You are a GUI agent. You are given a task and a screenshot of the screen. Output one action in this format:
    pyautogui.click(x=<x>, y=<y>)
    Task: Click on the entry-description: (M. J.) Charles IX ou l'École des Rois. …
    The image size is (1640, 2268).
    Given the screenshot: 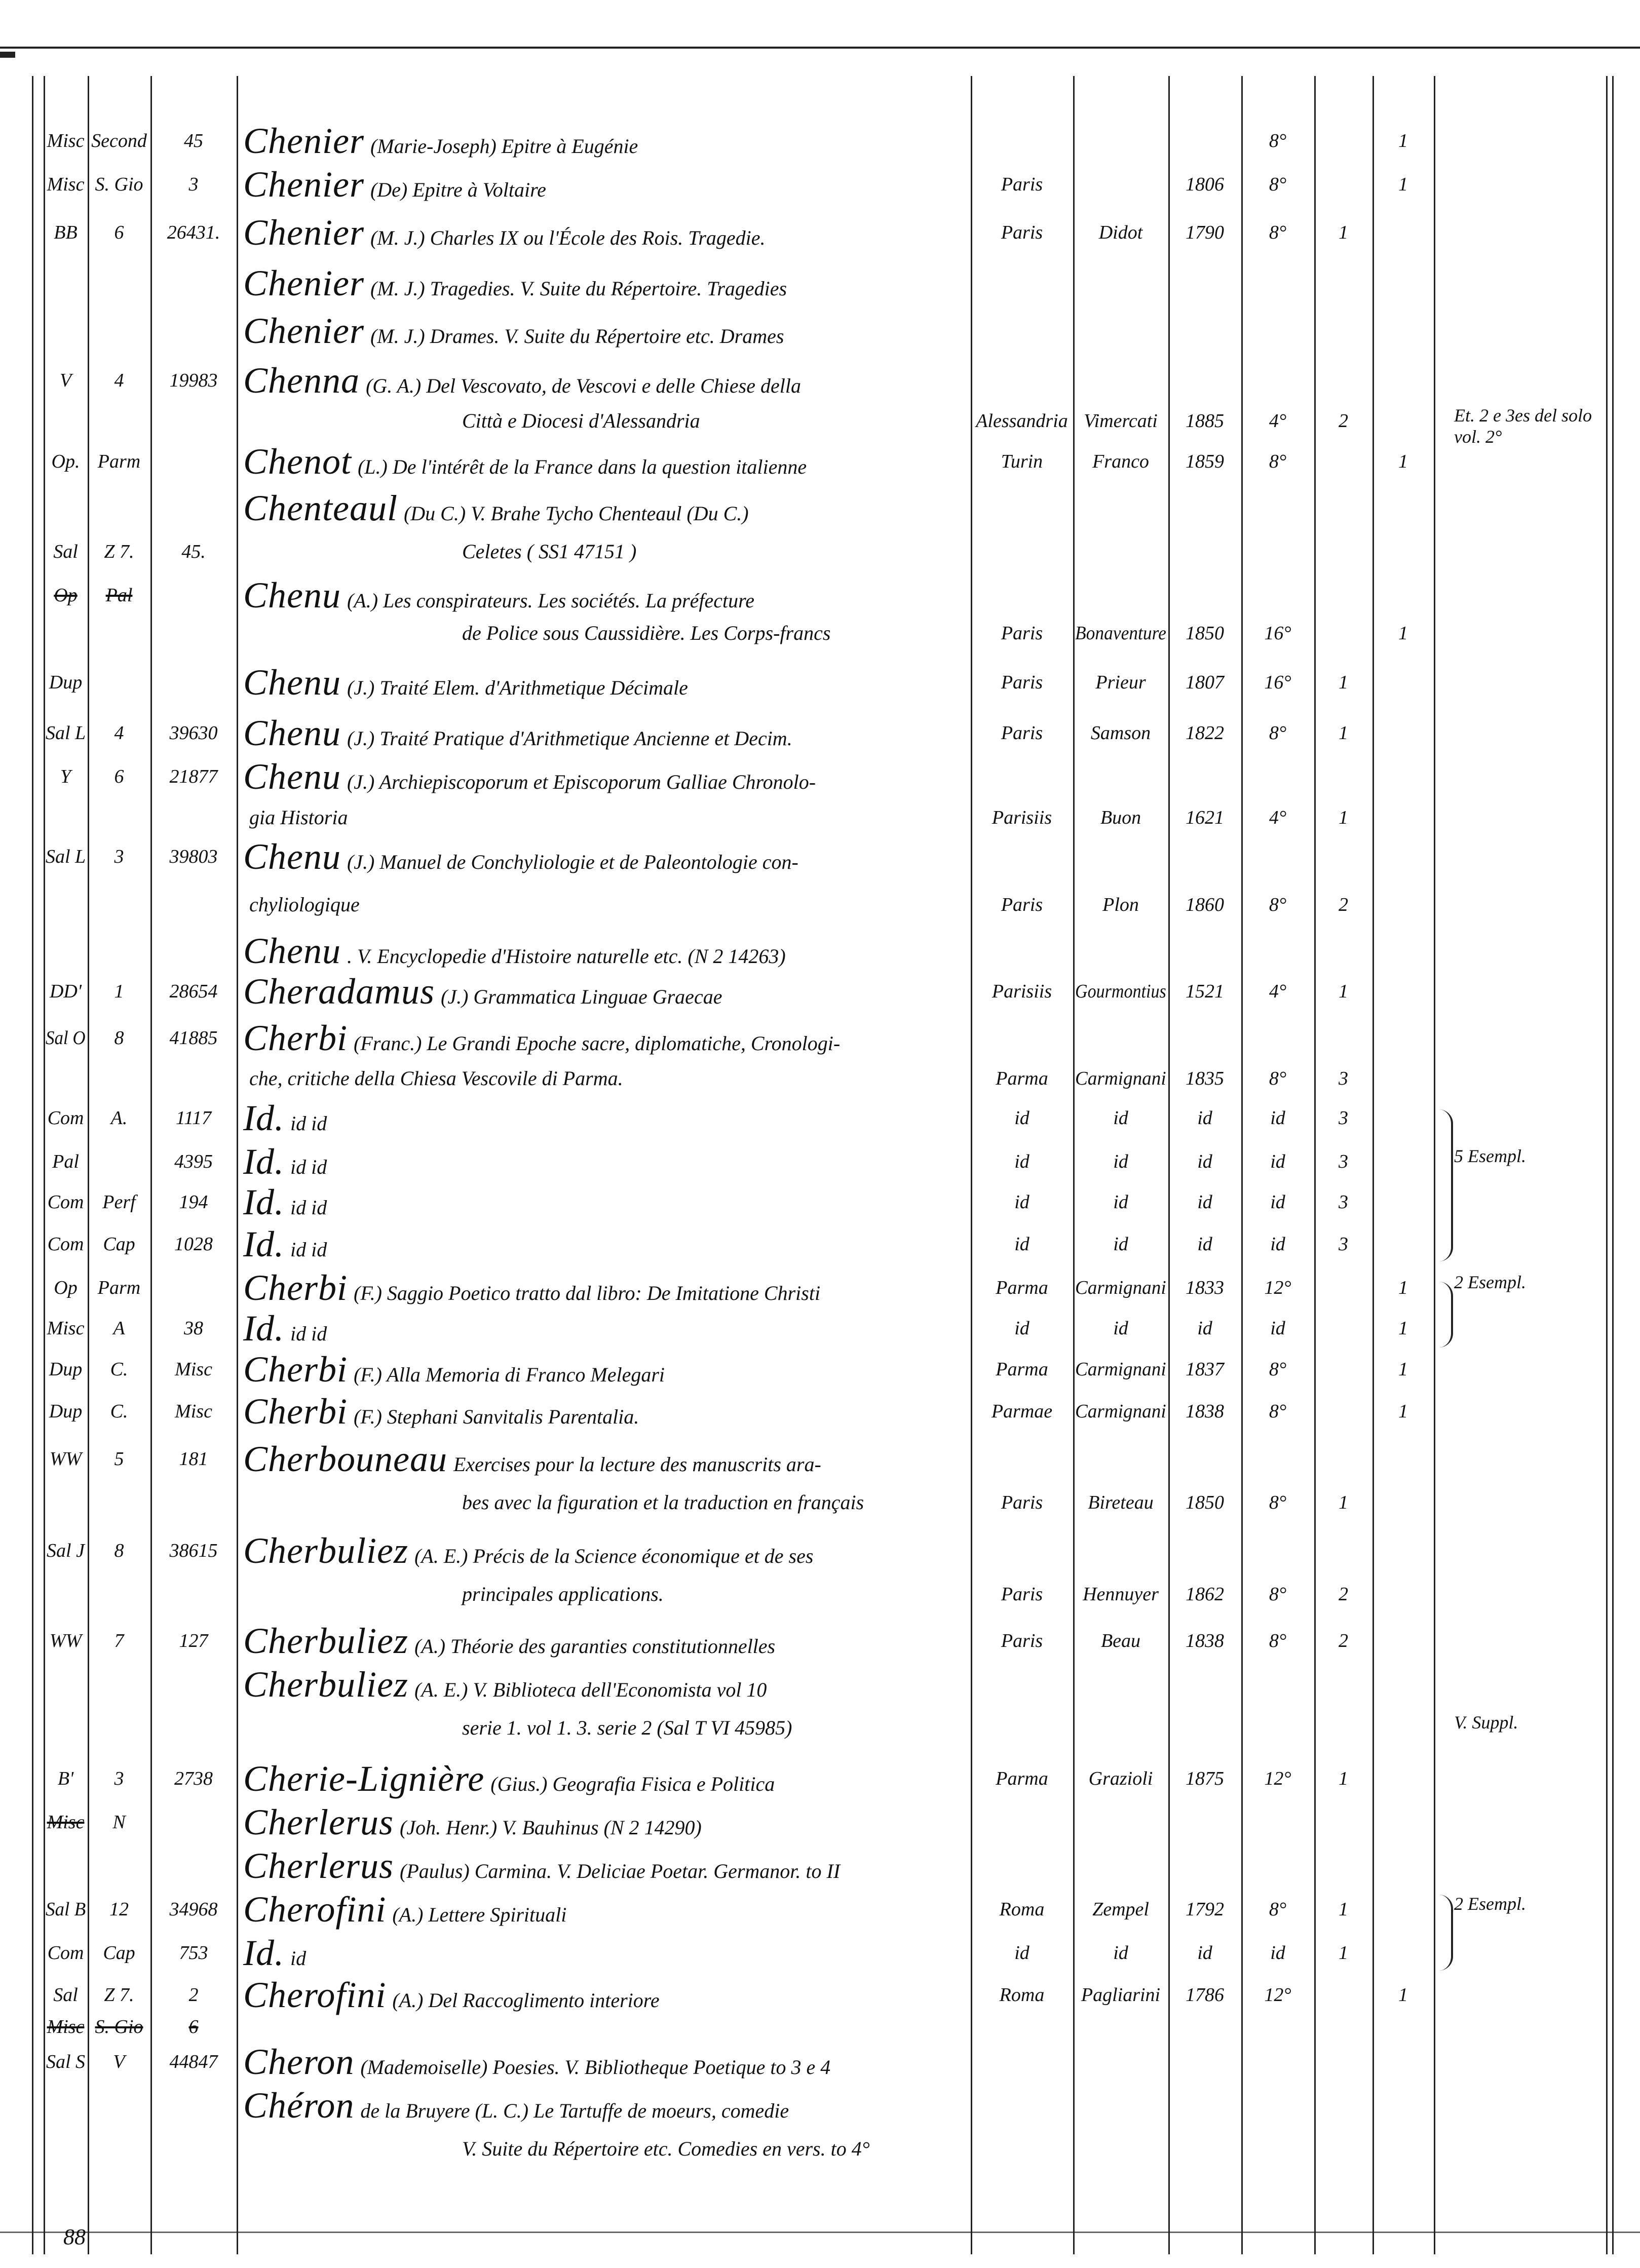 What is the action you would take?
    pyautogui.click(x=568, y=237)
    